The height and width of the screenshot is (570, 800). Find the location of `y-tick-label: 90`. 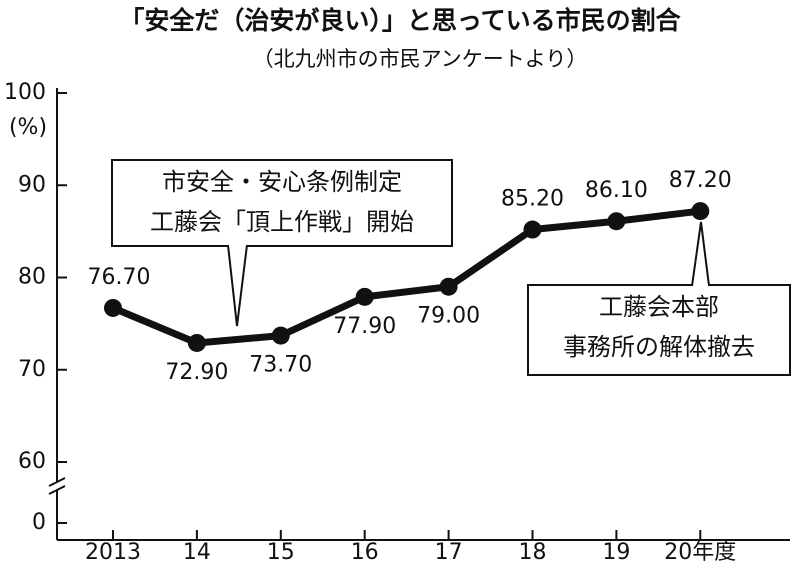

y-tick-label: 90 is located at coordinates (32, 184).